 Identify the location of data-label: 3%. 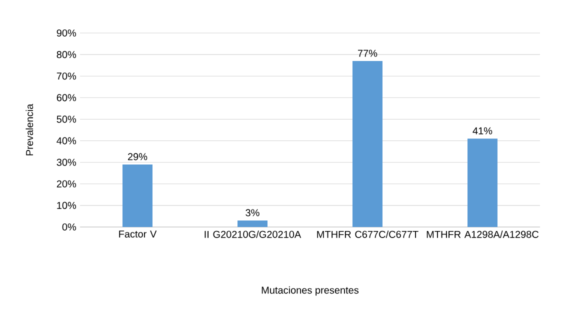
(253, 212).